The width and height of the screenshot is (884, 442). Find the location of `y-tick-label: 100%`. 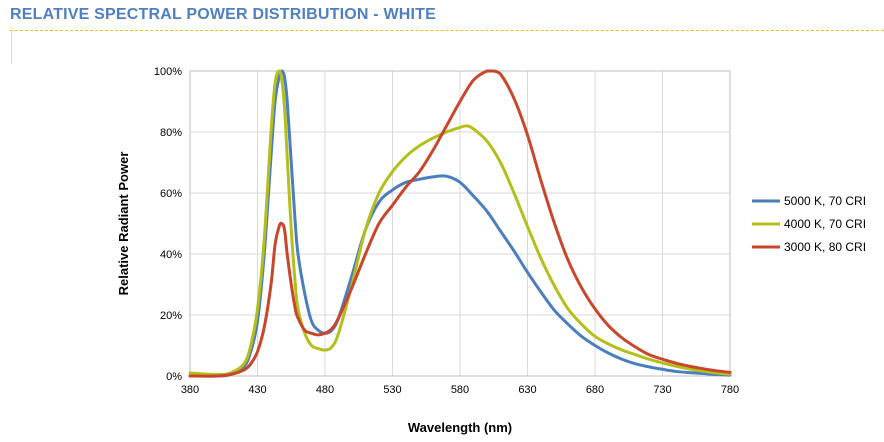

y-tick-label: 100% is located at coordinates (168, 72).